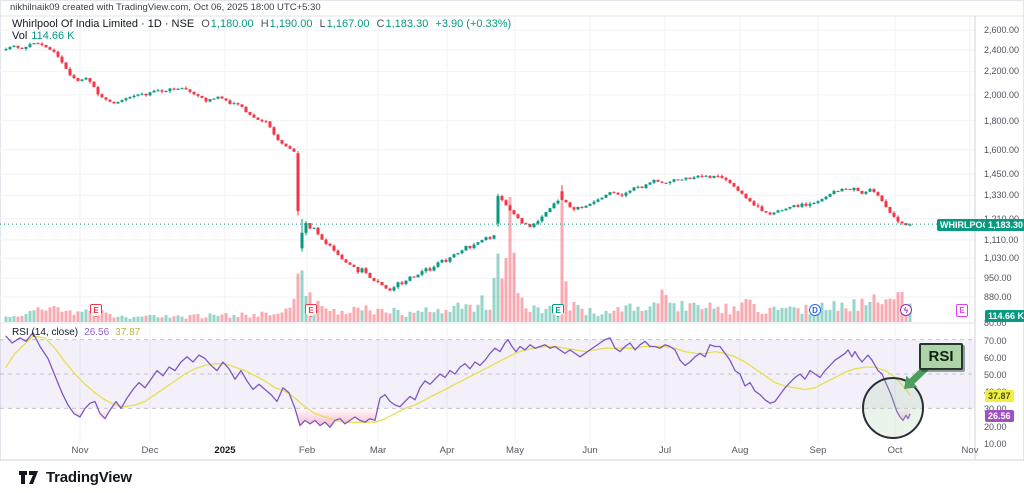  What do you see at coordinates (20, 36) in the screenshot?
I see `volume-label: Vol` at bounding box center [20, 36].